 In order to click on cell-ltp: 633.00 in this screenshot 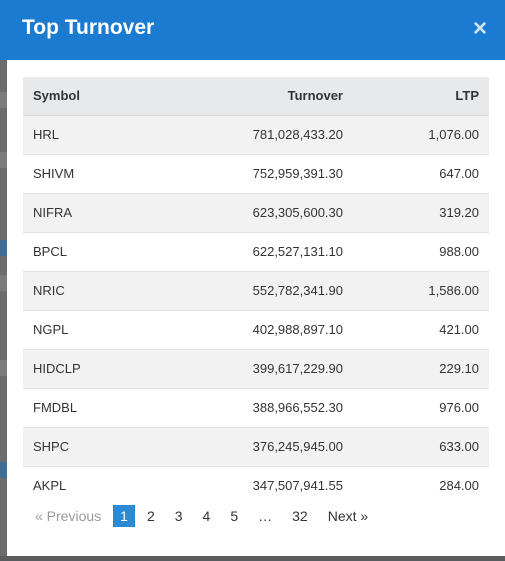, I will do `click(419, 446)`.